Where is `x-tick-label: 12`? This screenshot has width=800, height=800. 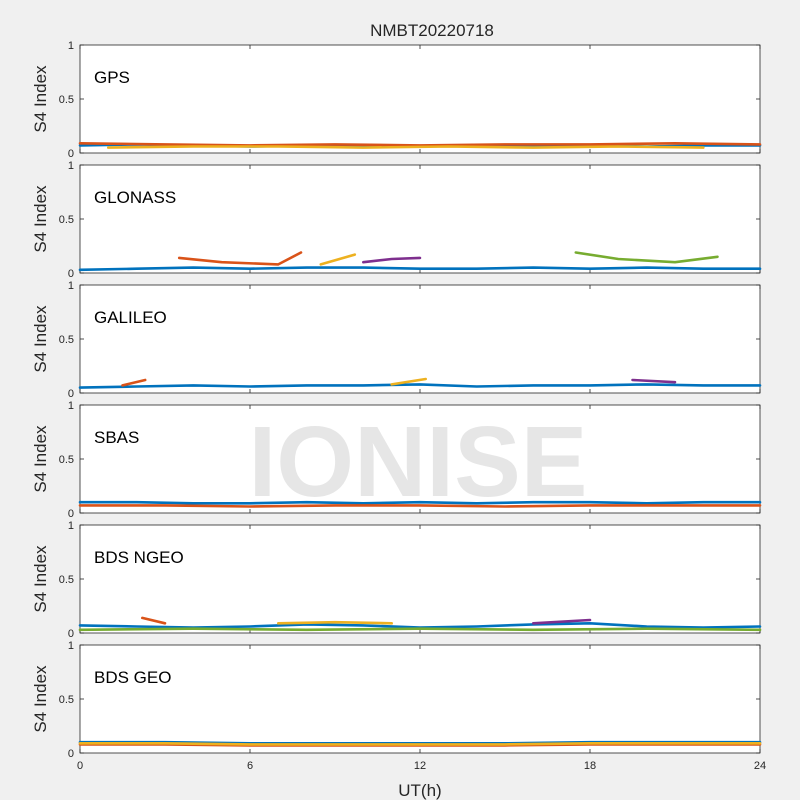
x-tick-label: 12 is located at coordinates (420, 766).